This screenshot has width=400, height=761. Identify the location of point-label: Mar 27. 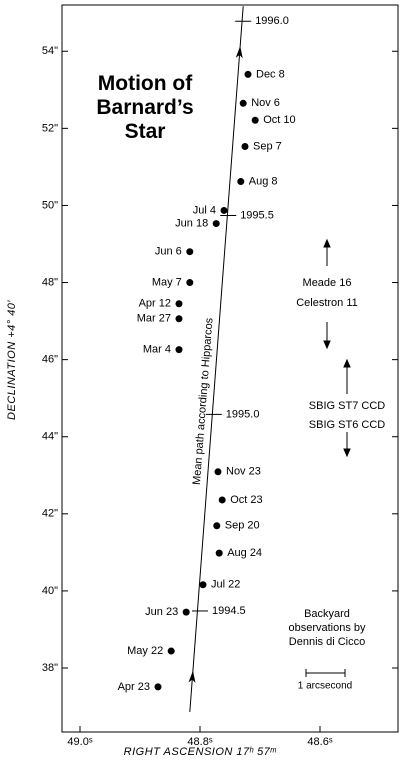
(154, 319).